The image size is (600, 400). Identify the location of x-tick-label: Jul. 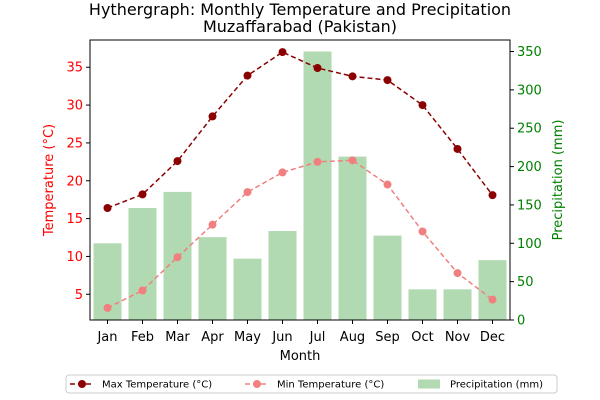
(317, 337).